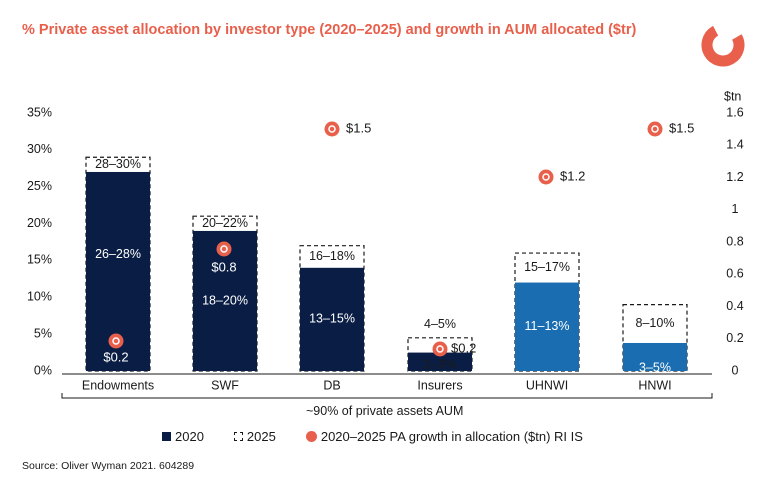 This screenshot has height=490, width=770. Describe the element at coordinates (734, 241) in the screenshot. I see `right-tick-label: 0.8` at that location.